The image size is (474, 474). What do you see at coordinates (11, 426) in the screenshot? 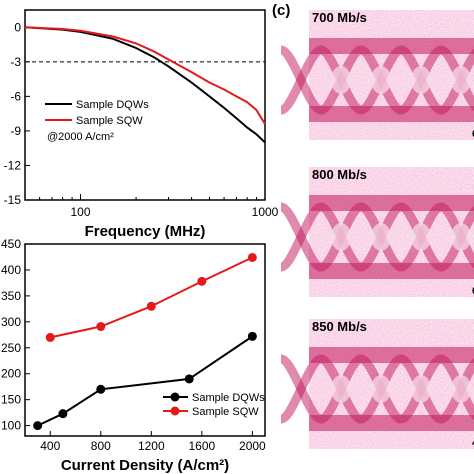
I see `y-tick-label: 100` at bounding box center [11, 426].